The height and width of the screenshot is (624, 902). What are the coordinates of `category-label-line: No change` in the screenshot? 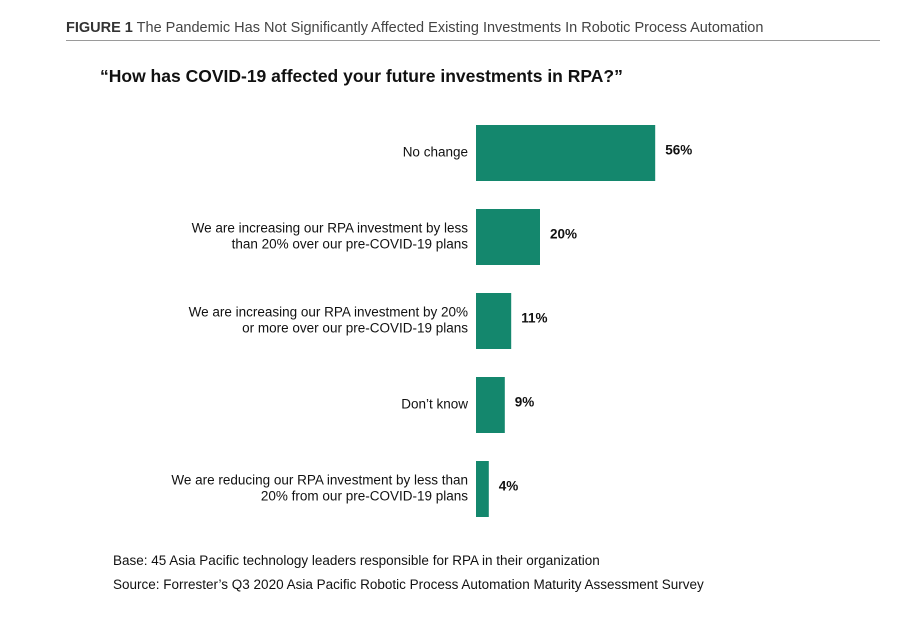 It's located at (435, 152).